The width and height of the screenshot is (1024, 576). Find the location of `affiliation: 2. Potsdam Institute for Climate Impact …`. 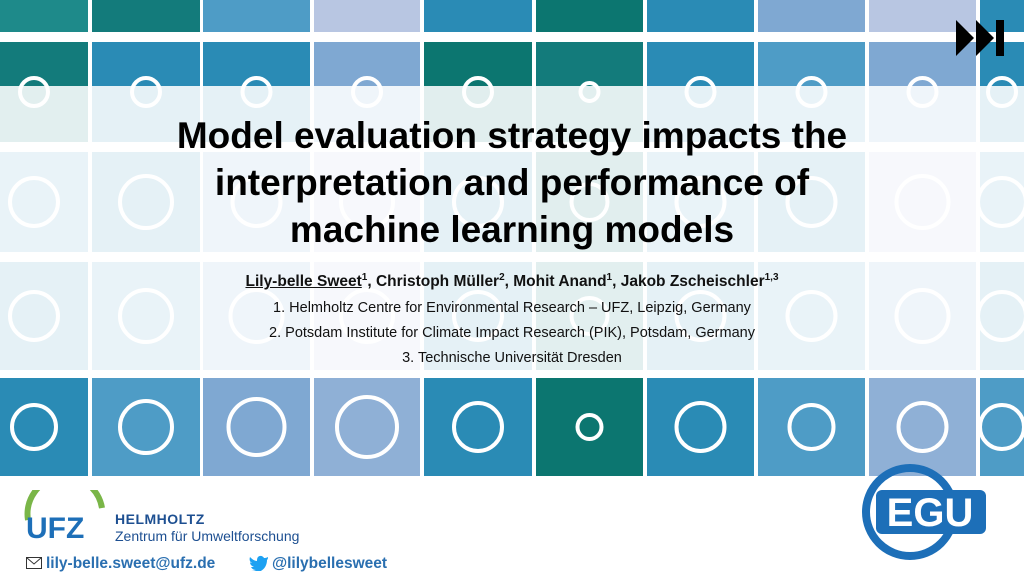

affiliation: 2. Potsdam Institute for Climate Impact … is located at coordinates (512, 333).